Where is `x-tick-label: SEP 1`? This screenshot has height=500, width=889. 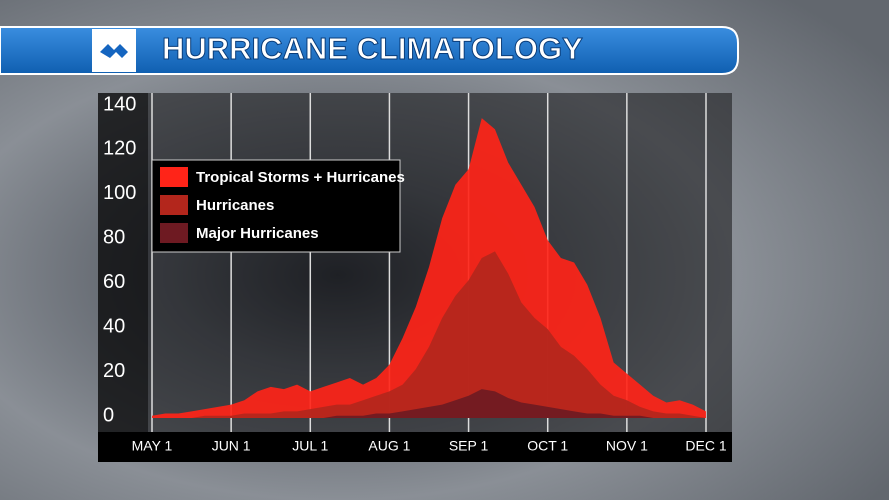 x-tick-label: SEP 1 is located at coordinates (469, 446).